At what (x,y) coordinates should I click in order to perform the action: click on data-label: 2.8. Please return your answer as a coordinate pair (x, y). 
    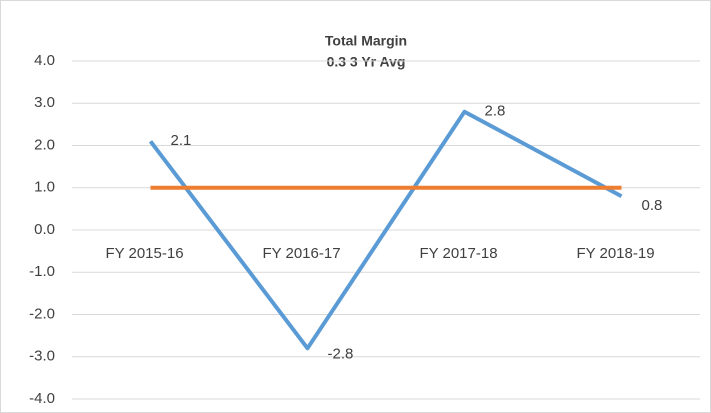
    Looking at the image, I should click on (495, 111).